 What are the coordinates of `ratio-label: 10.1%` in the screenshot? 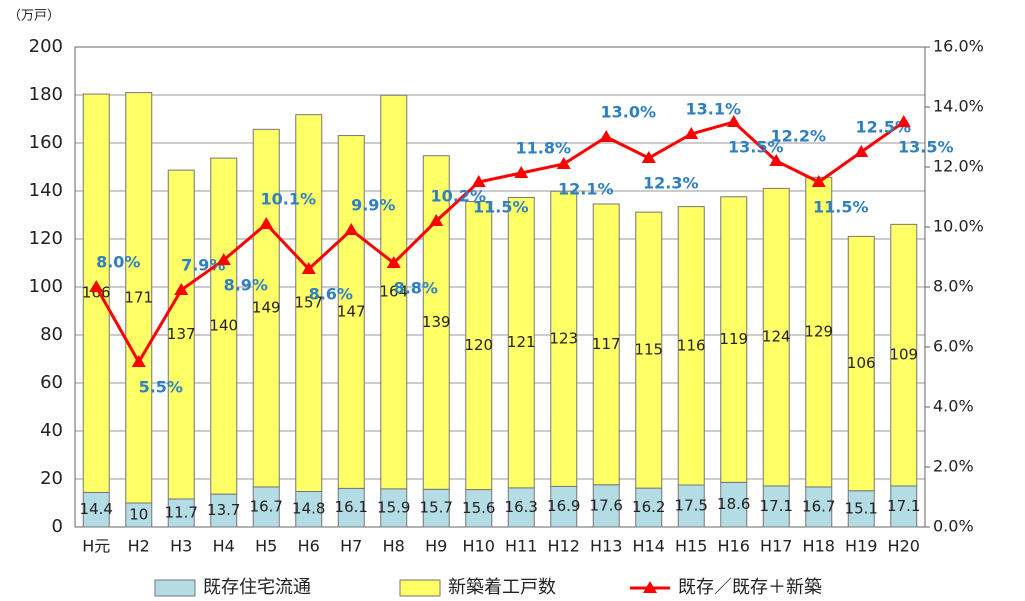 It's located at (288, 199).